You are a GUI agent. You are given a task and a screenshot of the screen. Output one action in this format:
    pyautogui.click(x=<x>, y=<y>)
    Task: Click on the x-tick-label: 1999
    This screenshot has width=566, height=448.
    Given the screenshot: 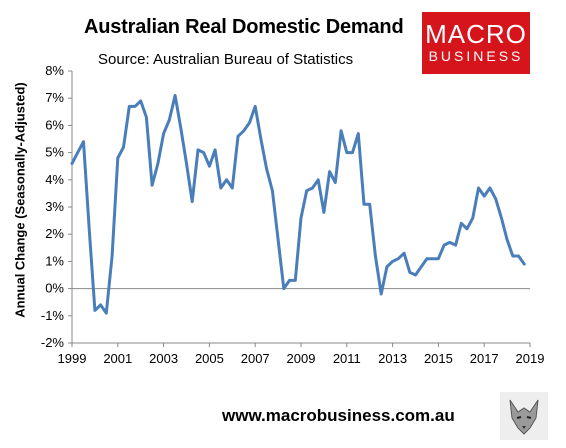 What is the action you would take?
    pyautogui.click(x=72, y=358)
    